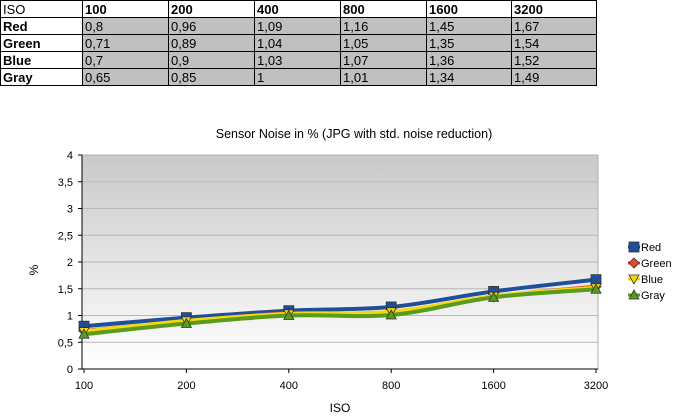 The height and width of the screenshot is (420, 700). What do you see at coordinates (391, 386) in the screenshot?
I see `x-tick-label: 800` at bounding box center [391, 386].